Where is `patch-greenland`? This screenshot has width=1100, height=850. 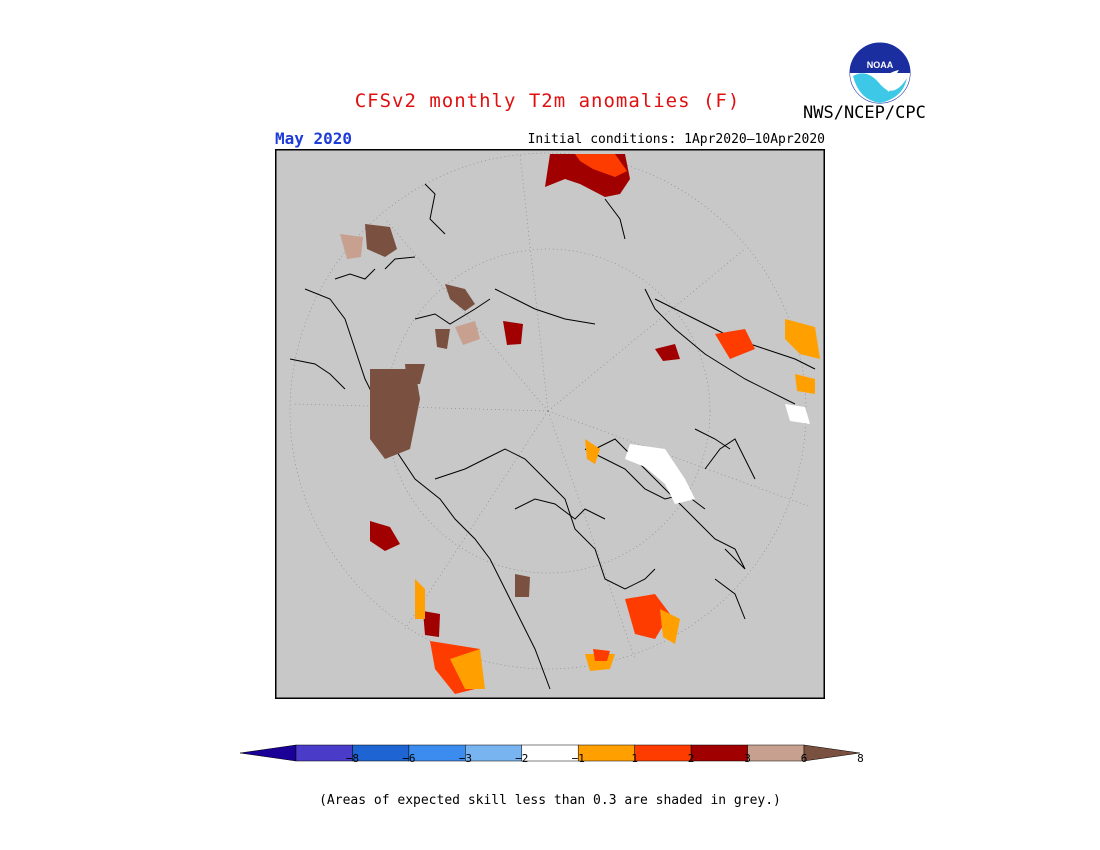 patch-greenland is located at coordinates (522, 585).